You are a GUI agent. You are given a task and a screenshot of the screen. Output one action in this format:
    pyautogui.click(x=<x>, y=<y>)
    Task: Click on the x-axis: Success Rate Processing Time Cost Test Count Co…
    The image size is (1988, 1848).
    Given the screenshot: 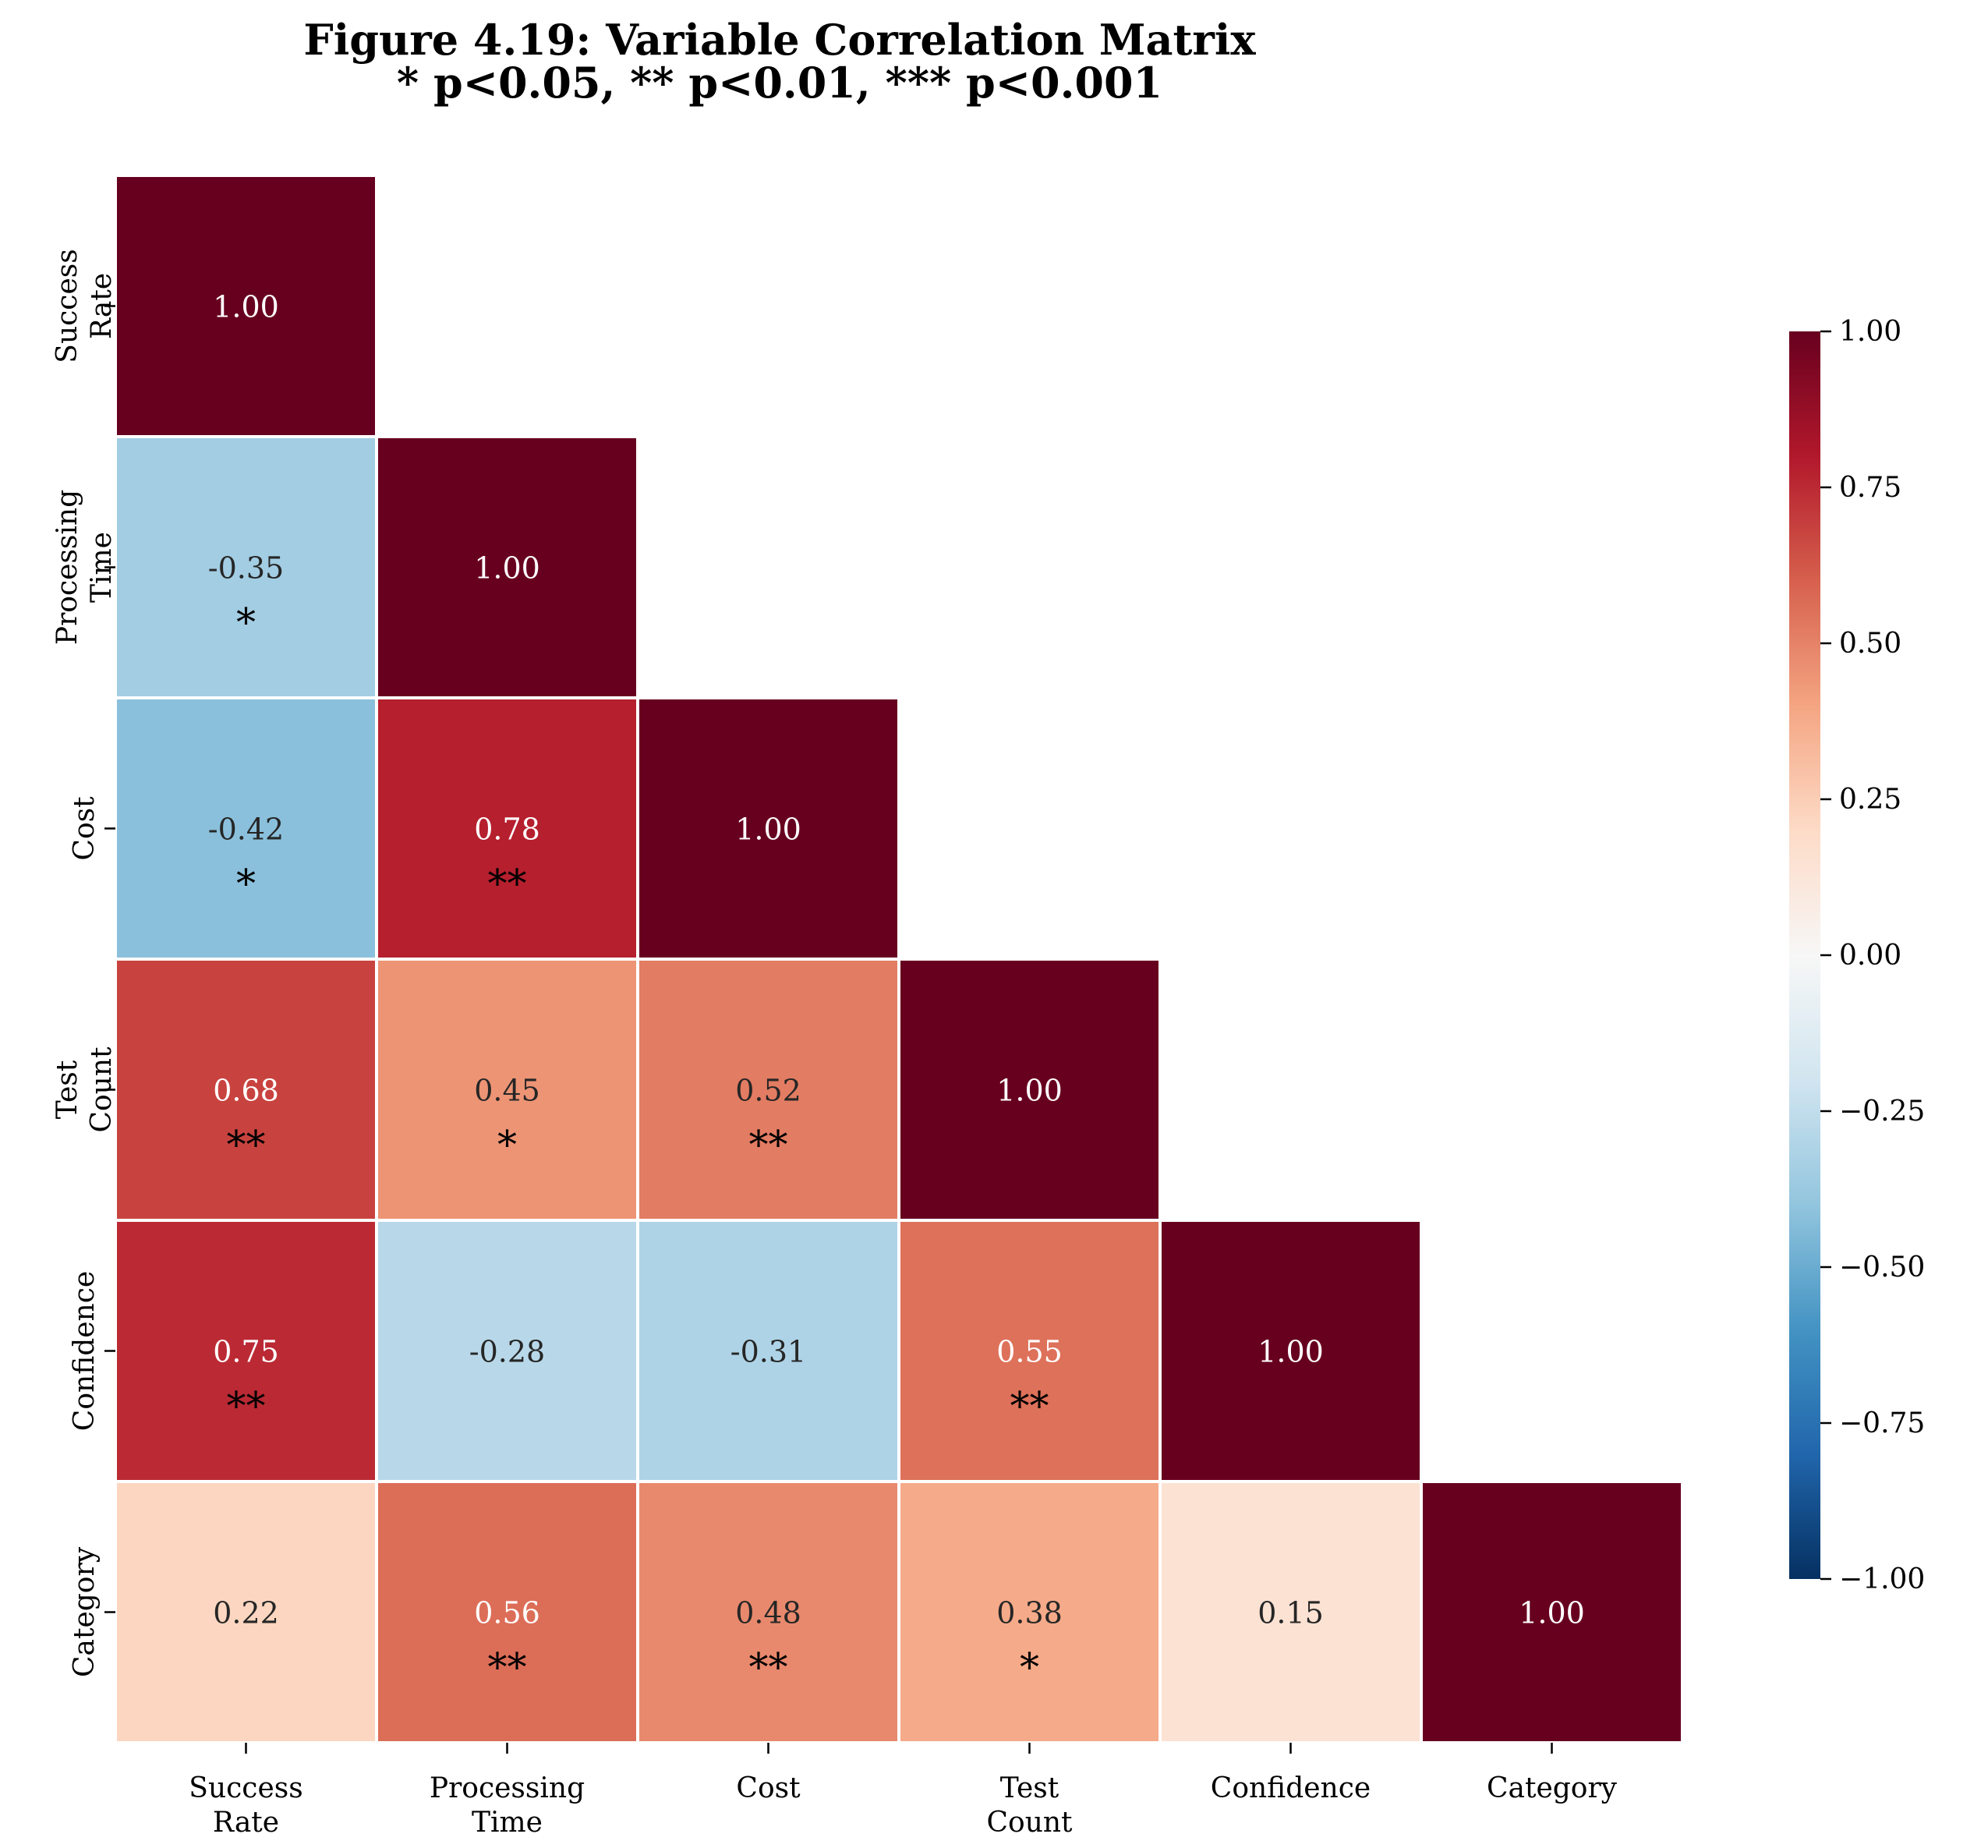 What is the action you would take?
    pyautogui.click(x=904, y=1791)
    